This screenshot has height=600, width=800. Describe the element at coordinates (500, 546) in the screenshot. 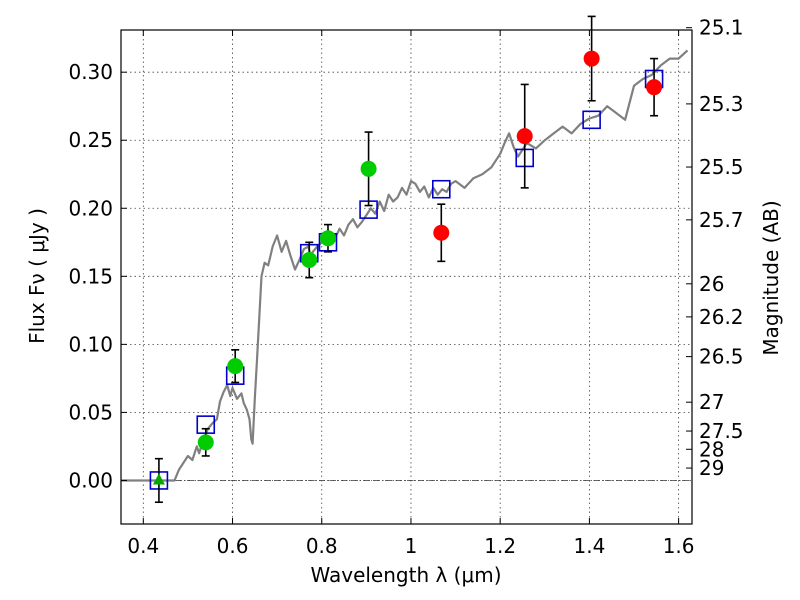

I see `x-tick-label: 1.2` at that location.